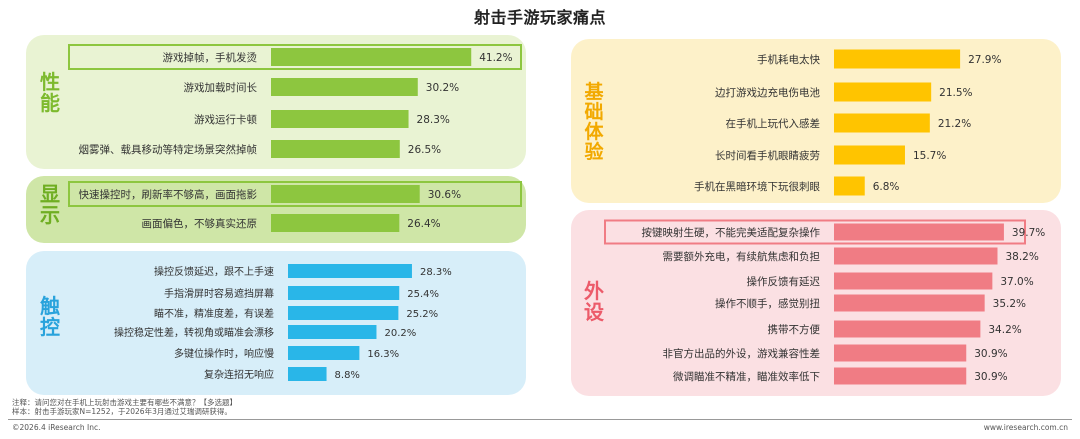 The height and width of the screenshot is (439, 1080). I want to click on category-label: 烟雾弹、载具移动等特定场景突然掉帧, so click(168, 149).